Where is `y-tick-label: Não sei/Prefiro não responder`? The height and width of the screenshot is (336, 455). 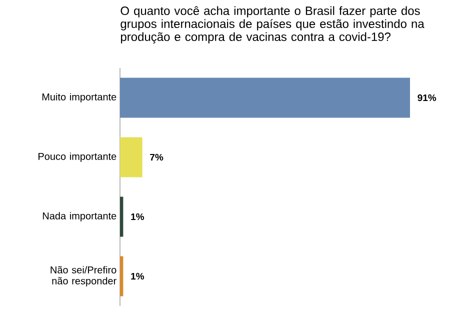 y-tick-label: Não sei/Prefiro não responder is located at coordinates (83, 276).